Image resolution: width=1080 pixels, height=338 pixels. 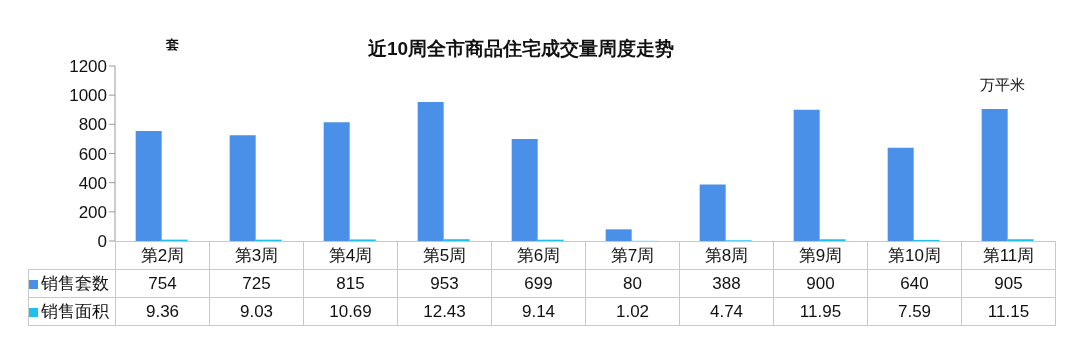 What do you see at coordinates (92, 183) in the screenshot?
I see `y-tick-label: 400` at bounding box center [92, 183].